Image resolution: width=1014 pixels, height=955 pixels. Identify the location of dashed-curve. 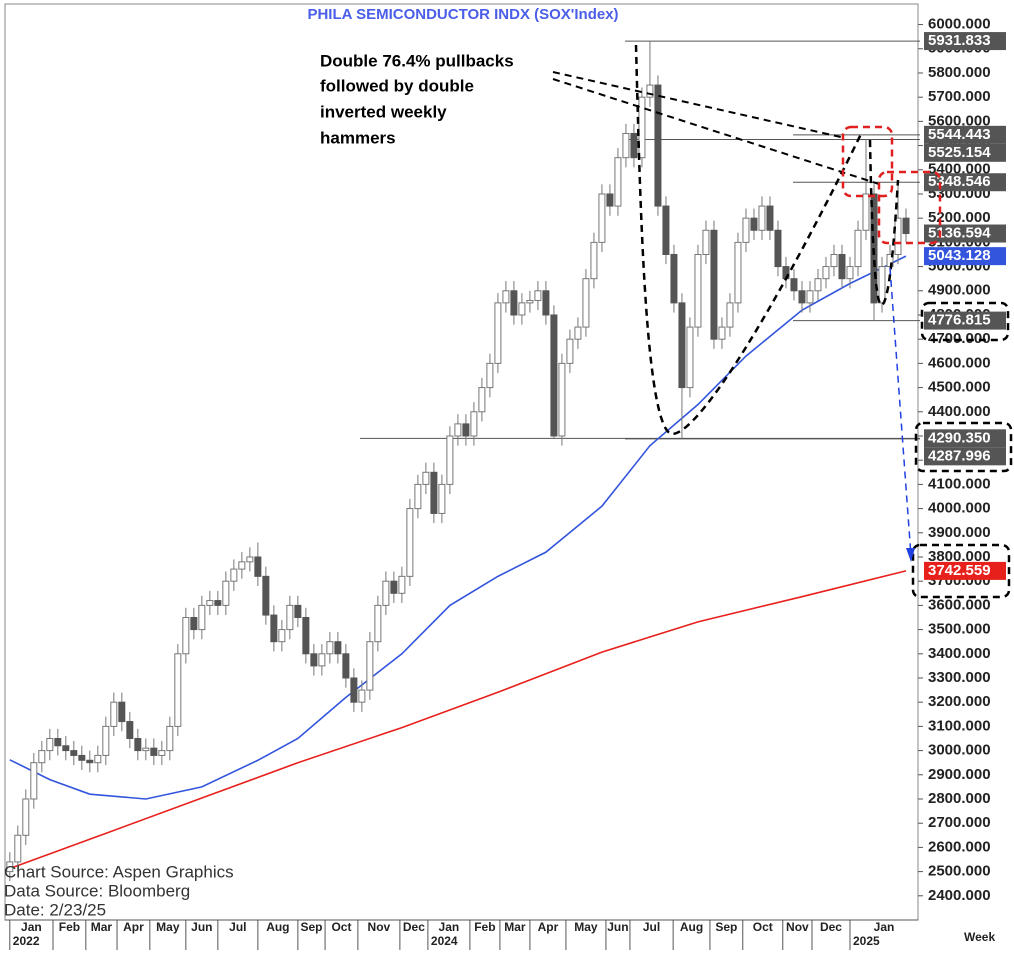
(884, 223).